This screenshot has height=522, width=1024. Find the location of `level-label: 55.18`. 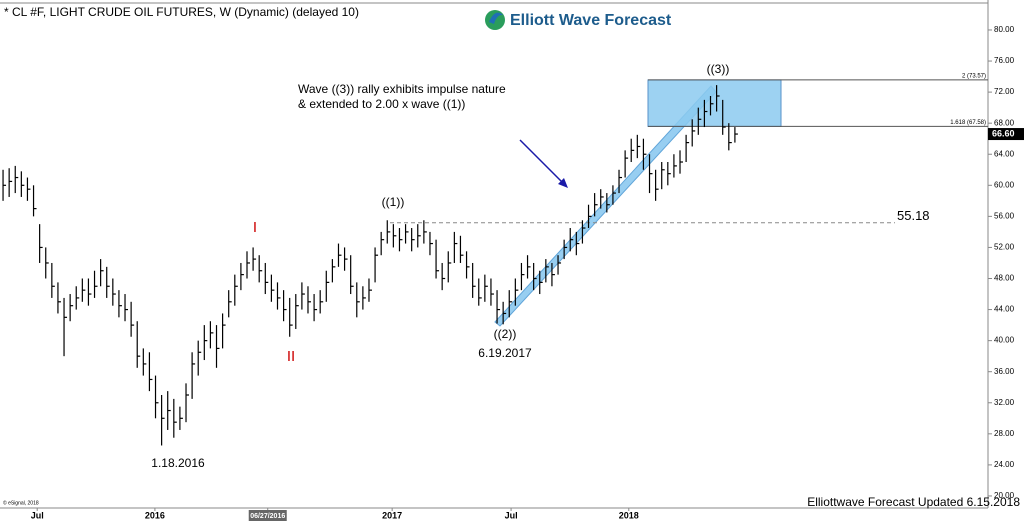

level-label: 55.18 is located at coordinates (913, 215).